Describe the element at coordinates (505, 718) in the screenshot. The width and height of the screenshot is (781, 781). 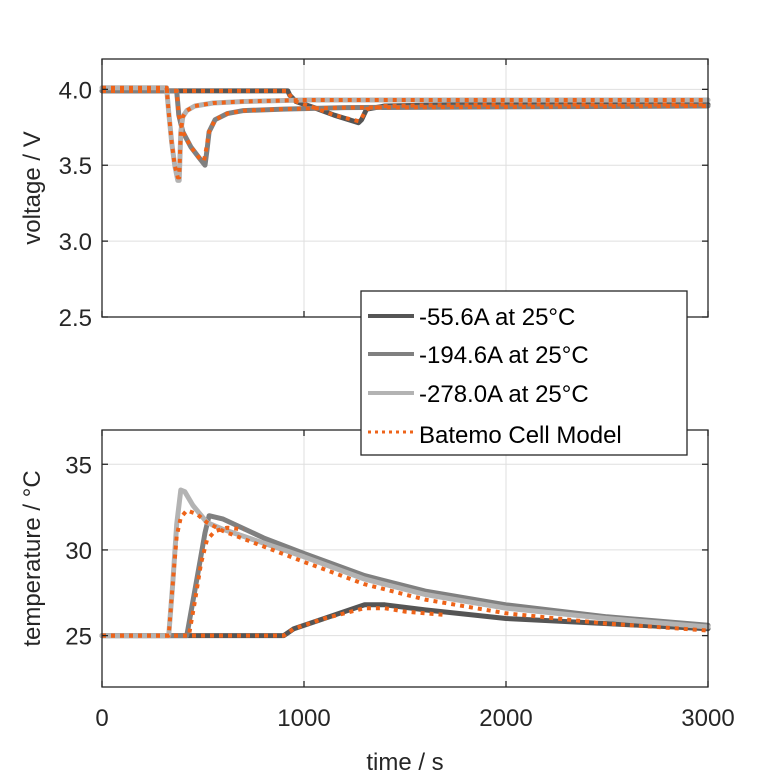
I see `xtick-label: 2000` at that location.